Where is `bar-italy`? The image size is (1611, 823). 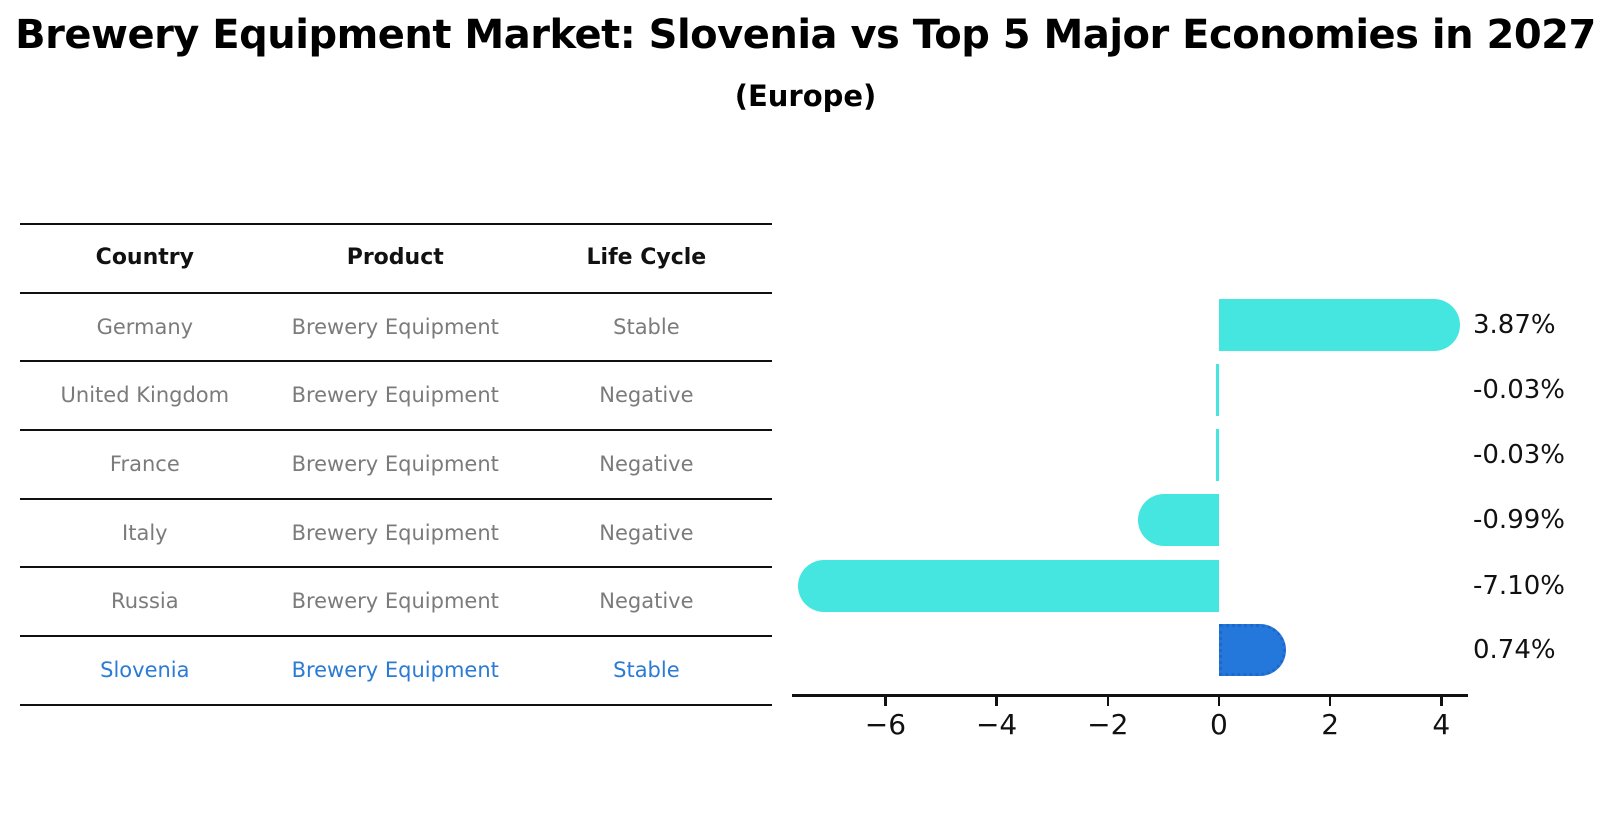
bar-italy is located at coordinates (1178, 520).